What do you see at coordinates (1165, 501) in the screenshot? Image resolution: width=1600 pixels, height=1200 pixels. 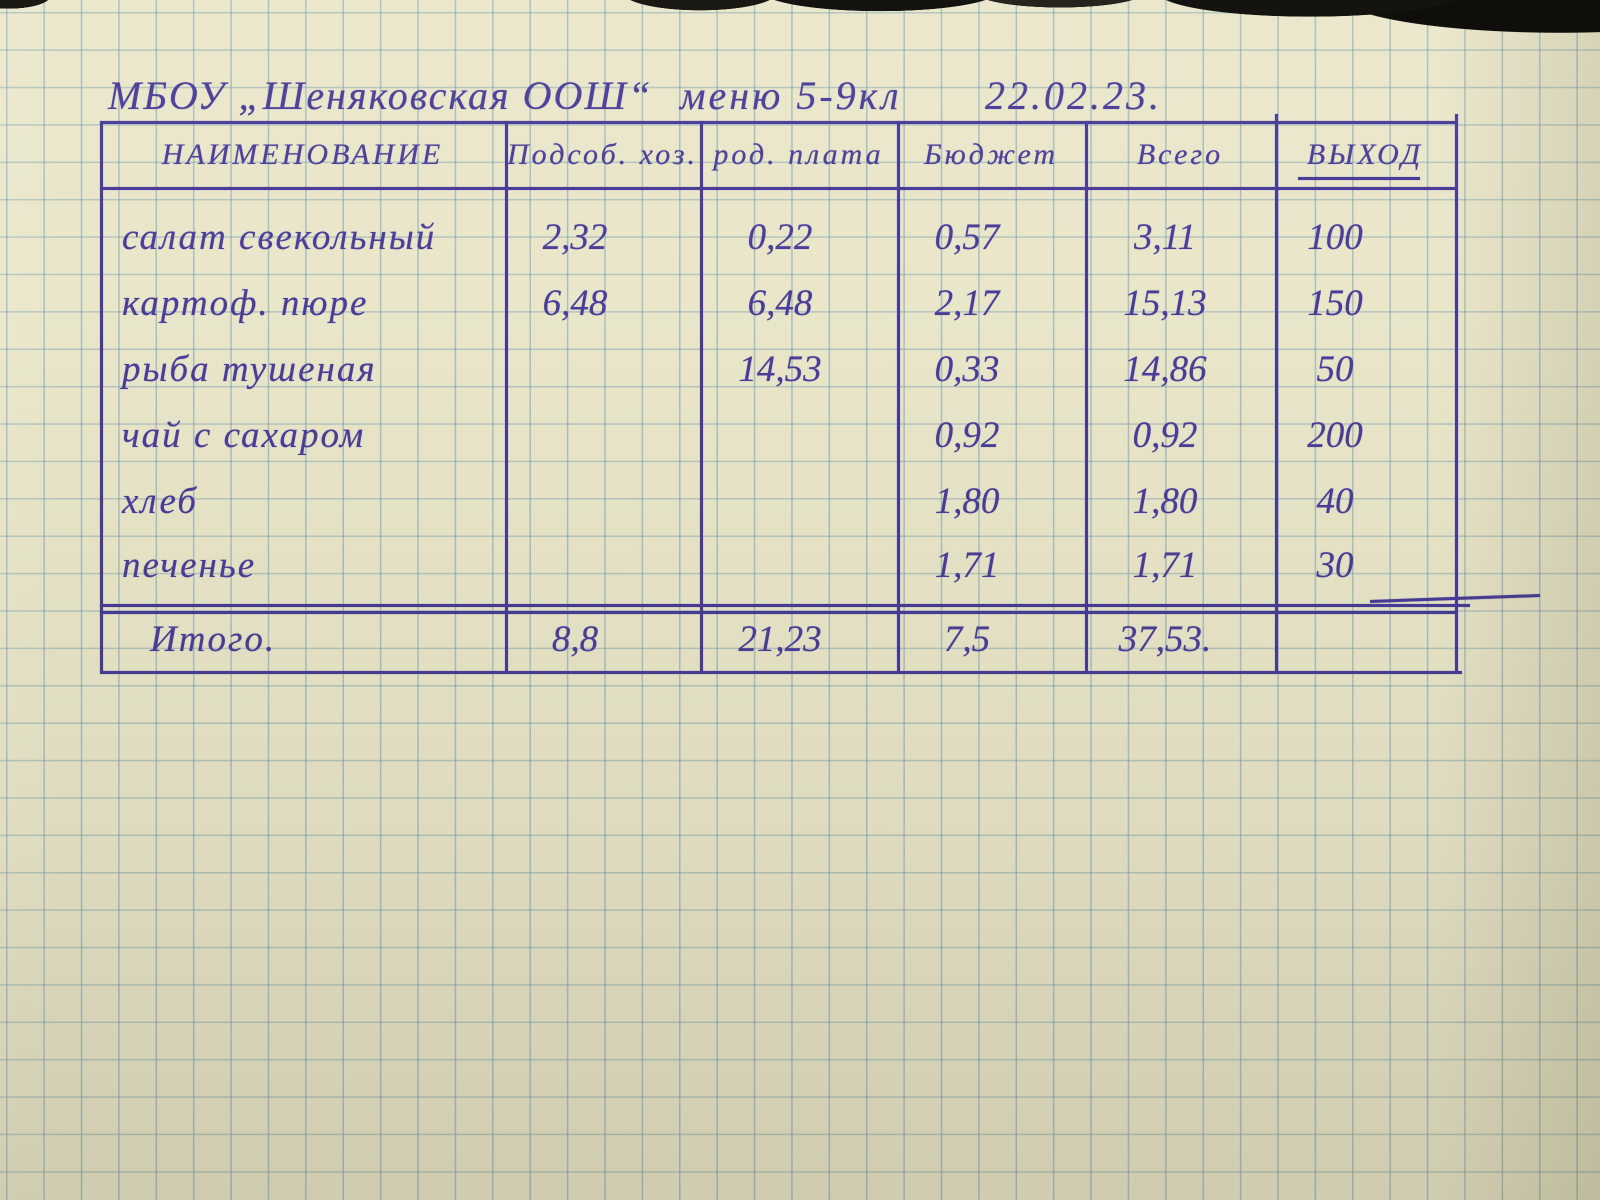 I see `cell-vsego: 1,80` at bounding box center [1165, 501].